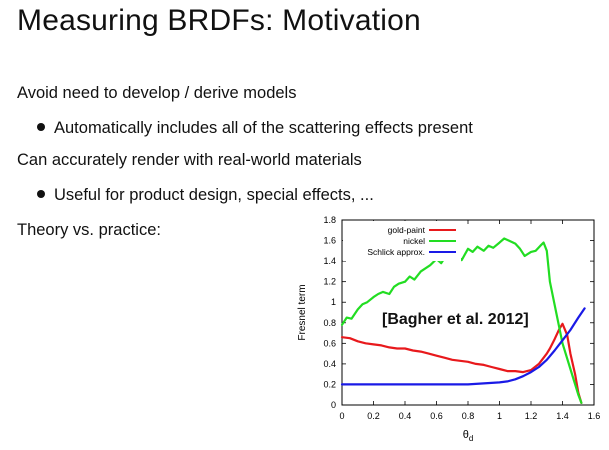 This screenshot has height=450, width=609. I want to click on x-tick-label: 1.2, so click(531, 416).